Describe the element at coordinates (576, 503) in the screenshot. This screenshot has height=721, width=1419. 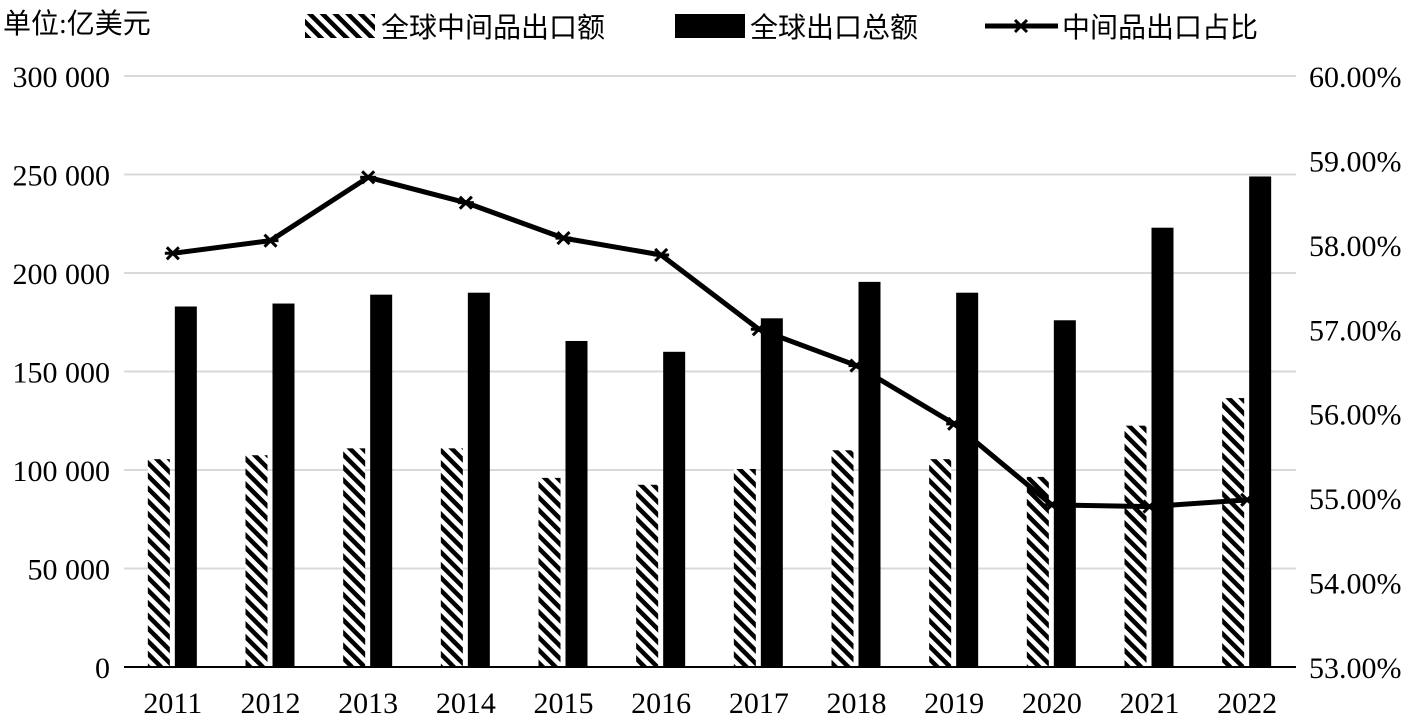
I see `bar-total-2015` at that location.